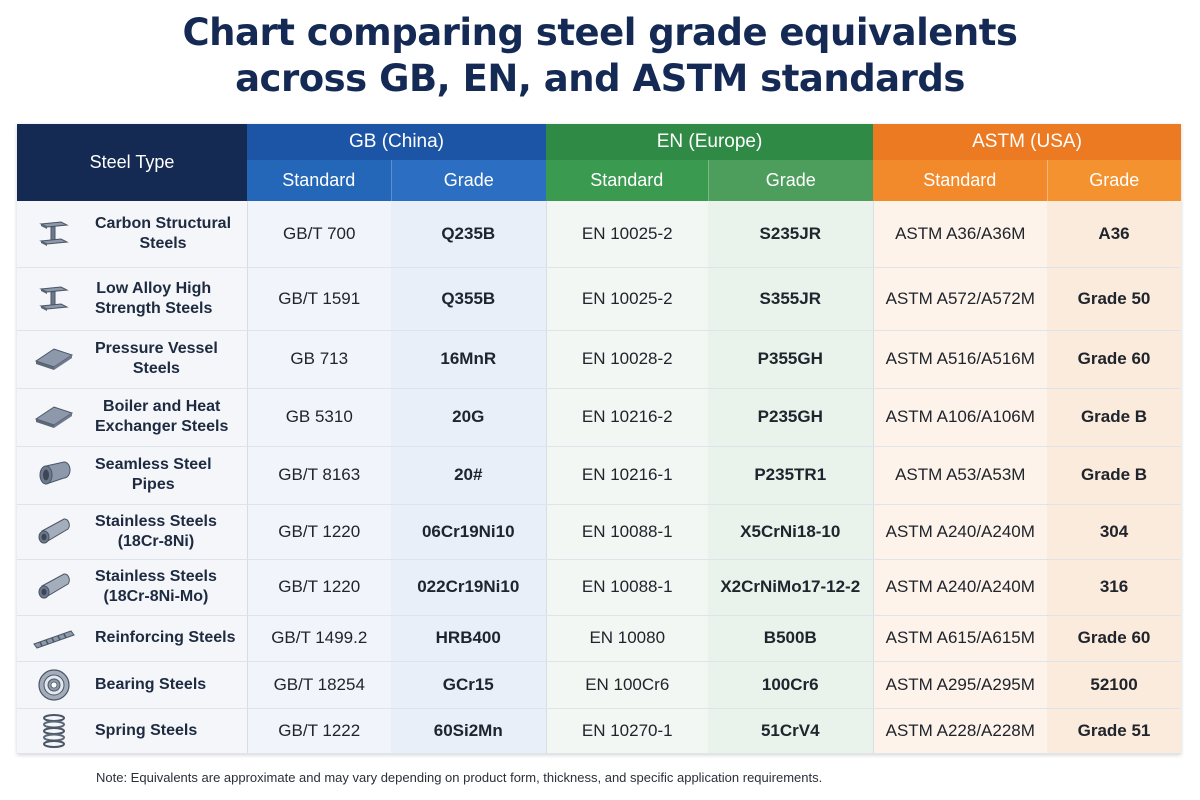 Image resolution: width=1200 pixels, height=800 pixels. What do you see at coordinates (960, 475) in the screenshot?
I see `astm-standard-cell: ASTM A53/A53M` at bounding box center [960, 475].